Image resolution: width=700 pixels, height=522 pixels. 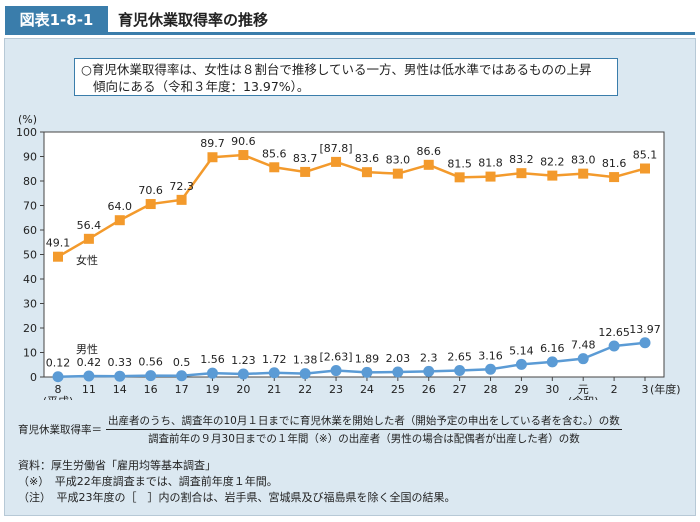 I want to click on male-data-label: 1.89, so click(x=367, y=358).